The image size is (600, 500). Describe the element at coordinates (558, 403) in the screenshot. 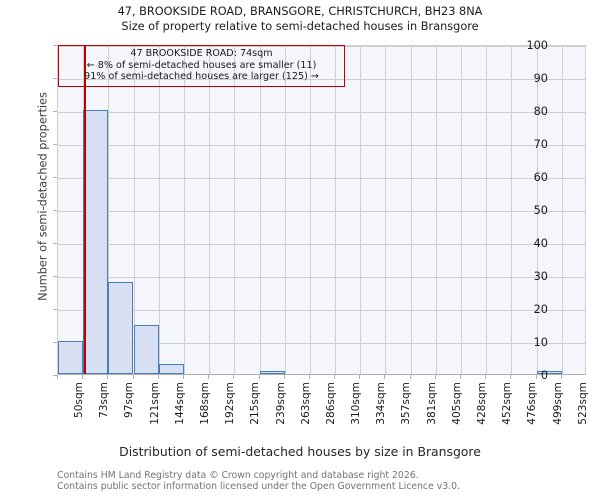

I see `x-axis-tick-label: 499sqm` at that location.